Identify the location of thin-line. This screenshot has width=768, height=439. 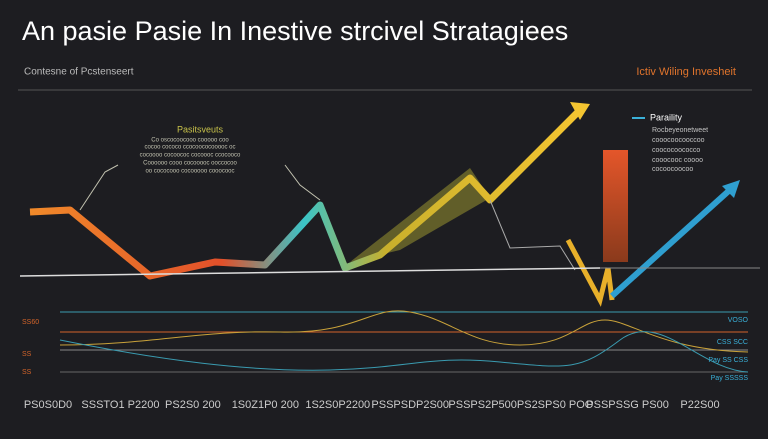
(532, 235).